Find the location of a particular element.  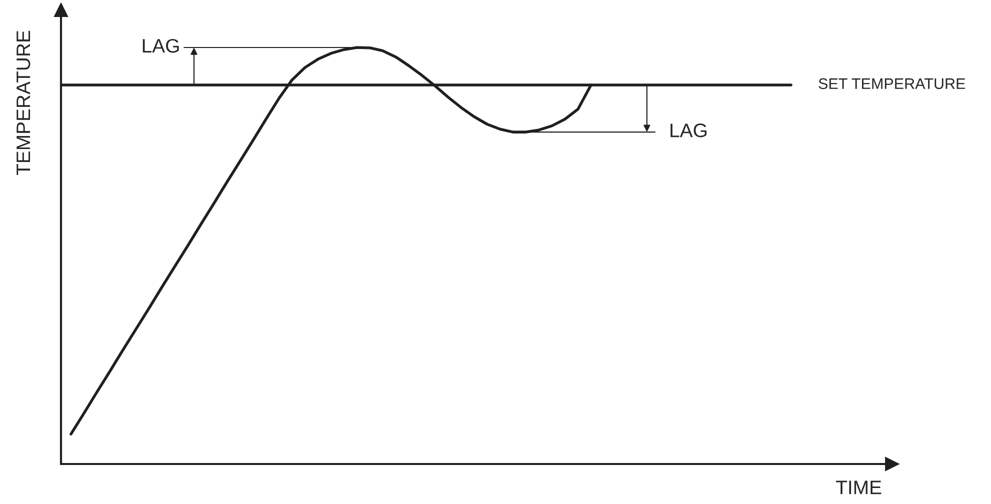

y-axis-title: TEMPERATURE is located at coordinates (23, 103).